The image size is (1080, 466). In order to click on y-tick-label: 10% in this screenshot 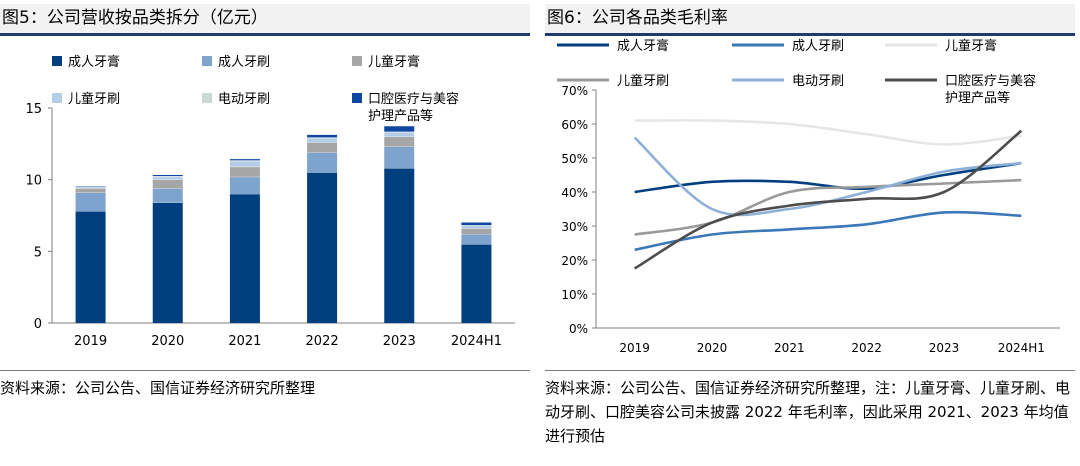, I will do `click(574, 295)`.